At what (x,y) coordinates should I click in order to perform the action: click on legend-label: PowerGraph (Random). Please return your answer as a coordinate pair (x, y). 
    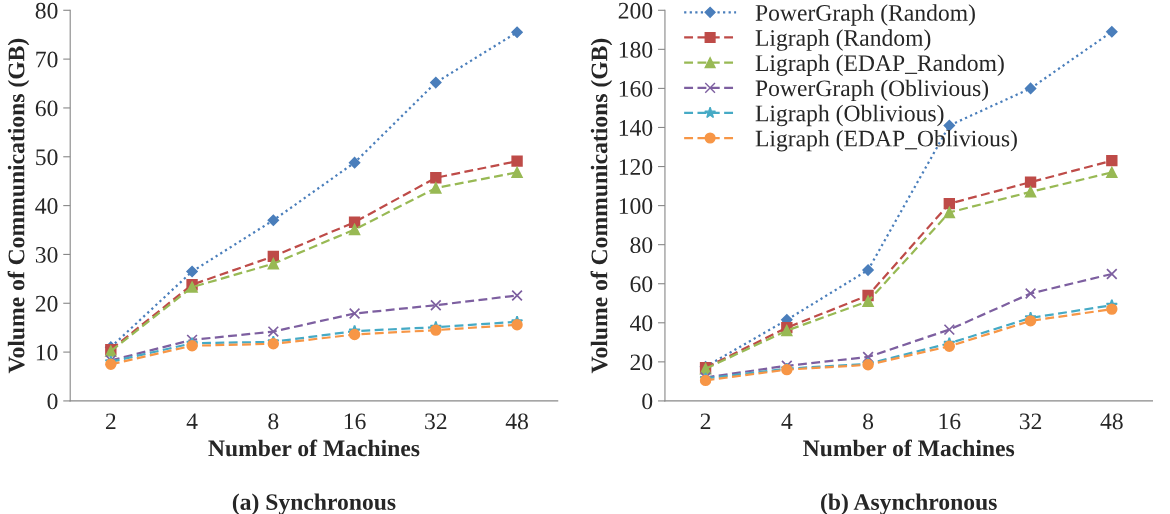
    Looking at the image, I should click on (865, 15).